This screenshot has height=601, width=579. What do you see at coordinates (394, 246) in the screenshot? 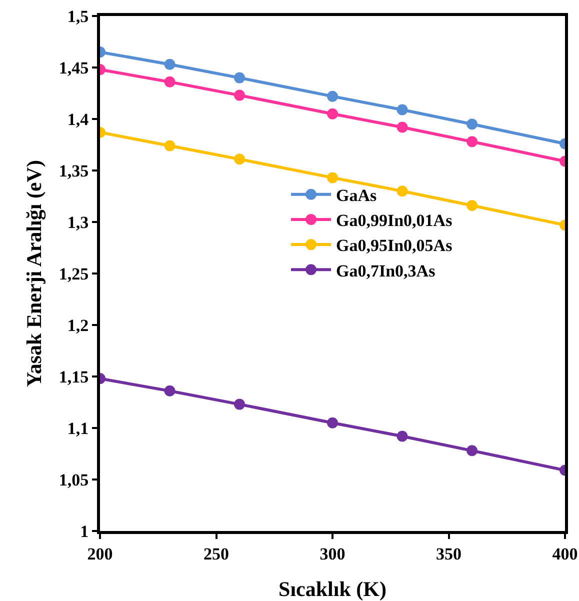
I see `legend-label: Ga0,95In0,05As` at bounding box center [394, 246].